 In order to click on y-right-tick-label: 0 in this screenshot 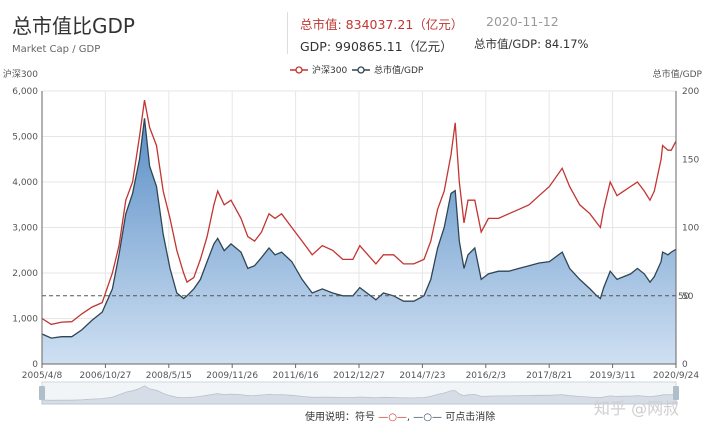, I will do `click(685, 365)`.